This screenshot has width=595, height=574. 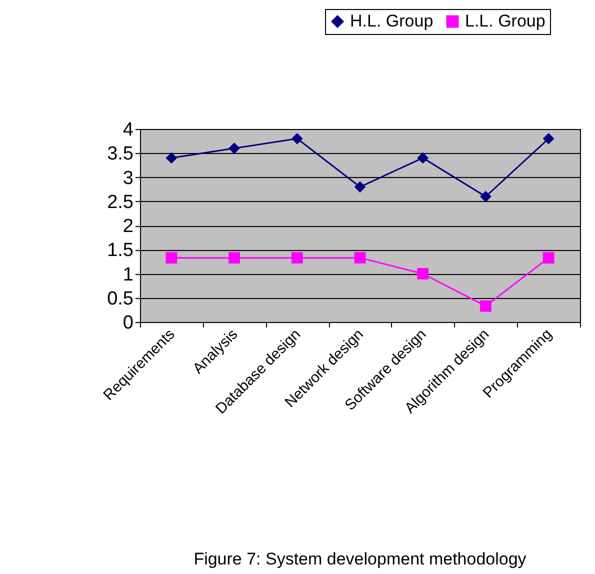 What do you see at coordinates (128, 130) in the screenshot?
I see `y-tick-label: 4` at bounding box center [128, 130].